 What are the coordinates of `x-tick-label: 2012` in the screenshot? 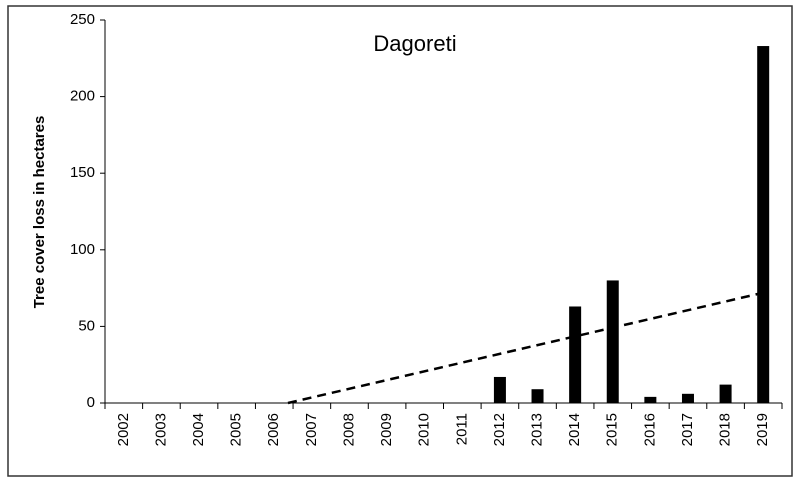 It's located at (499, 429).